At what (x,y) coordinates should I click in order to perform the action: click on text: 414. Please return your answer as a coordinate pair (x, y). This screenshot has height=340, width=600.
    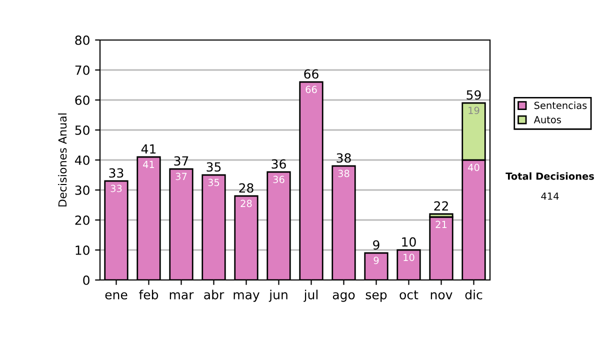
    Looking at the image, I should click on (550, 196).